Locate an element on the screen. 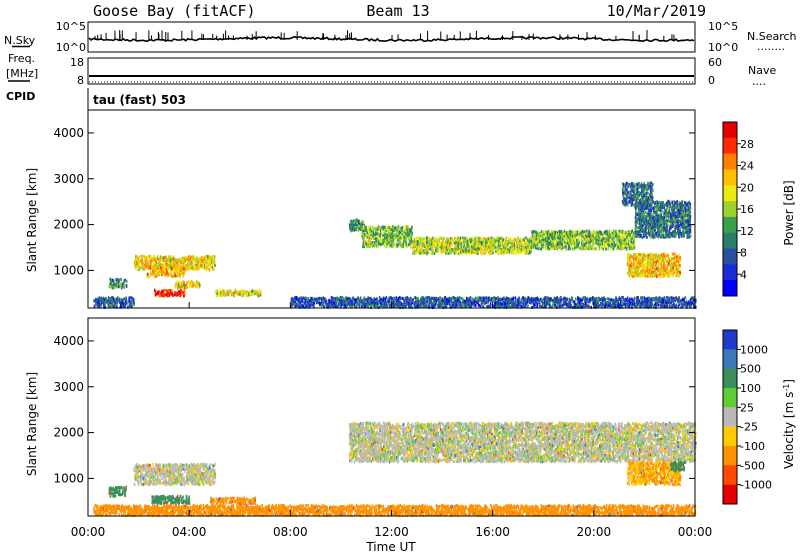 This screenshot has width=800, height=554. nave-label: Nave is located at coordinates (762, 70).